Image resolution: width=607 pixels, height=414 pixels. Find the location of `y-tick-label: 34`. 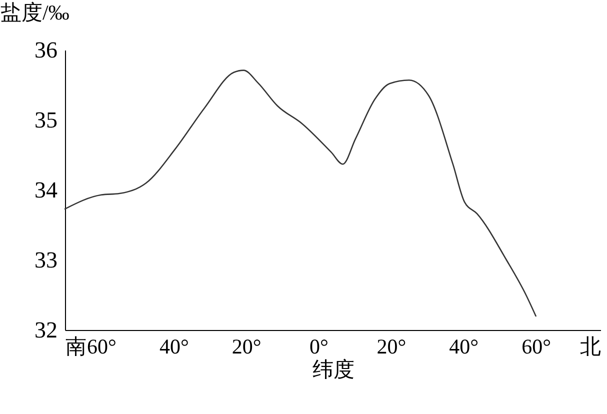

y-tick-label: 34 is located at coordinates (46, 190).